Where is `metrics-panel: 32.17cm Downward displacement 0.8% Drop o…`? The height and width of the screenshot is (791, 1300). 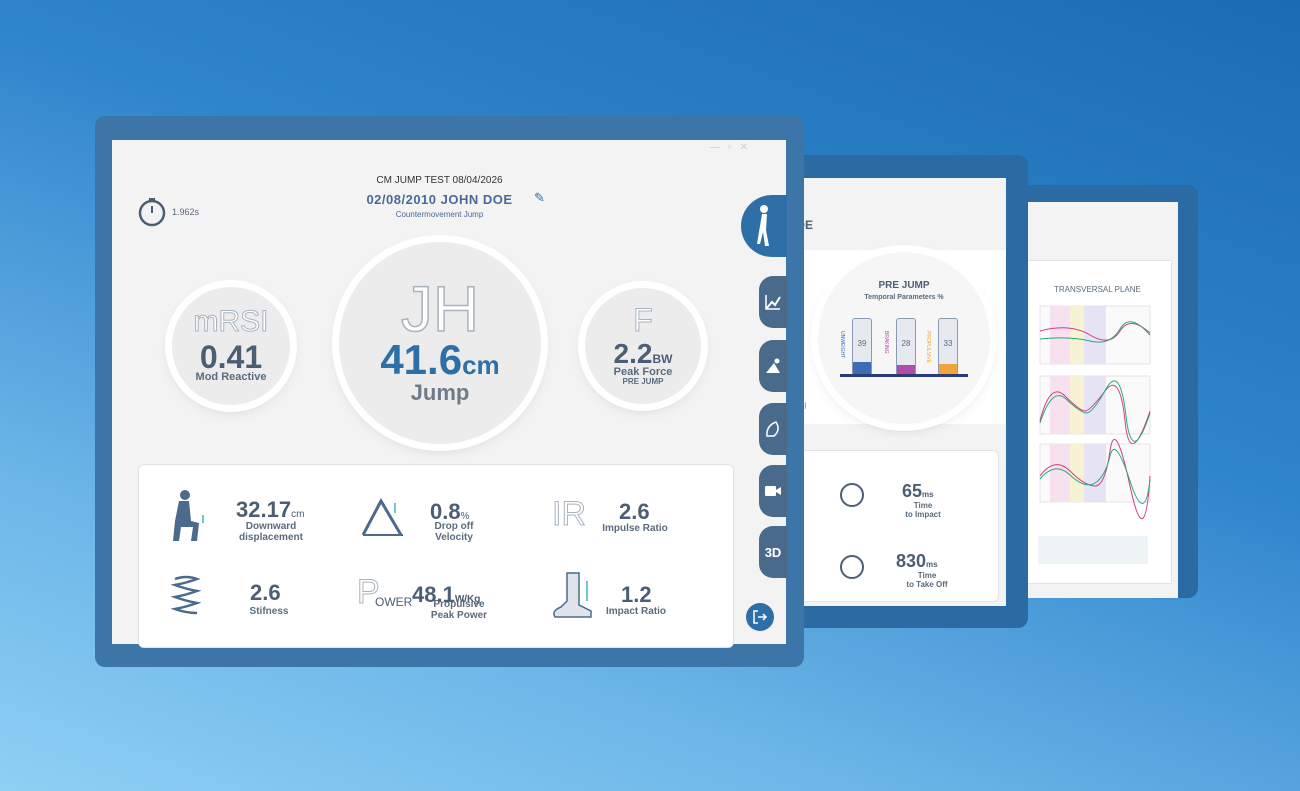 metrics-panel: 32.17cm Downward displacement 0.8% Drop o… is located at coordinates (436, 556).